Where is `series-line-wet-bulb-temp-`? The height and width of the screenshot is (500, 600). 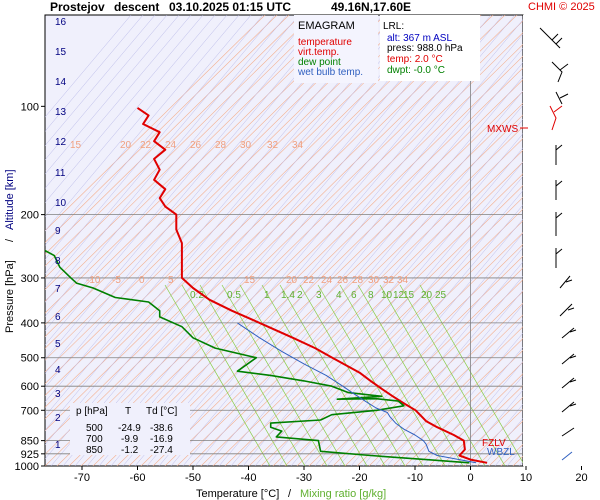 series-line-wet-bulb-temp- is located at coordinates (357, 393).